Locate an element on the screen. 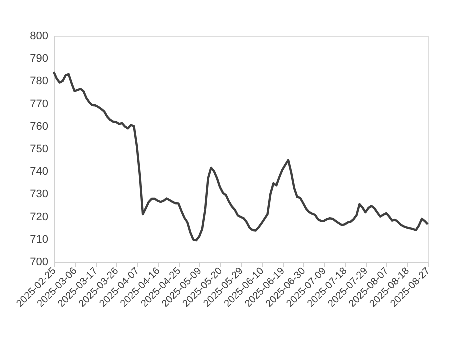 The width and height of the screenshot is (468, 350). y-tick-label: 800 is located at coordinates (39, 36).